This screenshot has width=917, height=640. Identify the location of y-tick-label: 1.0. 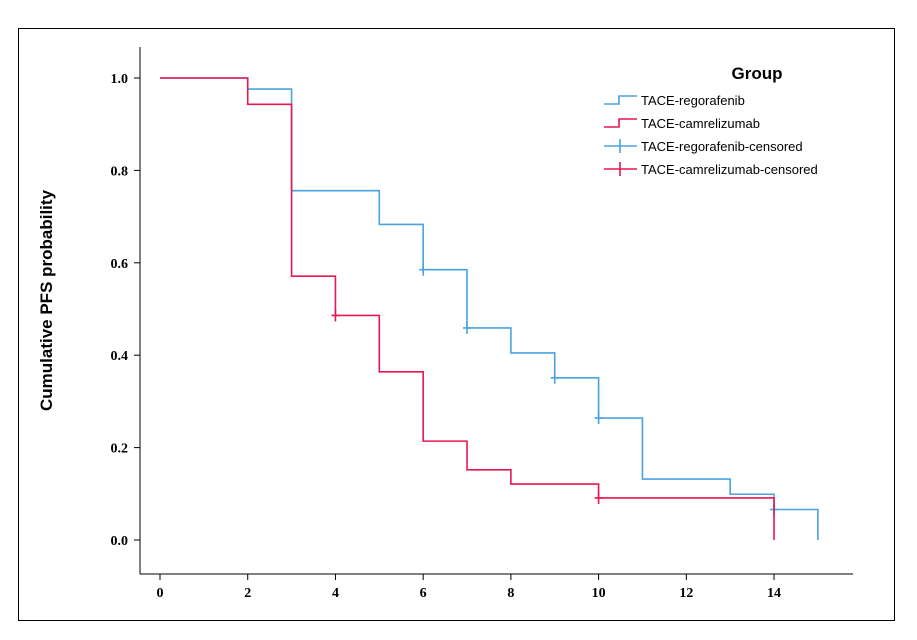
(120, 79).